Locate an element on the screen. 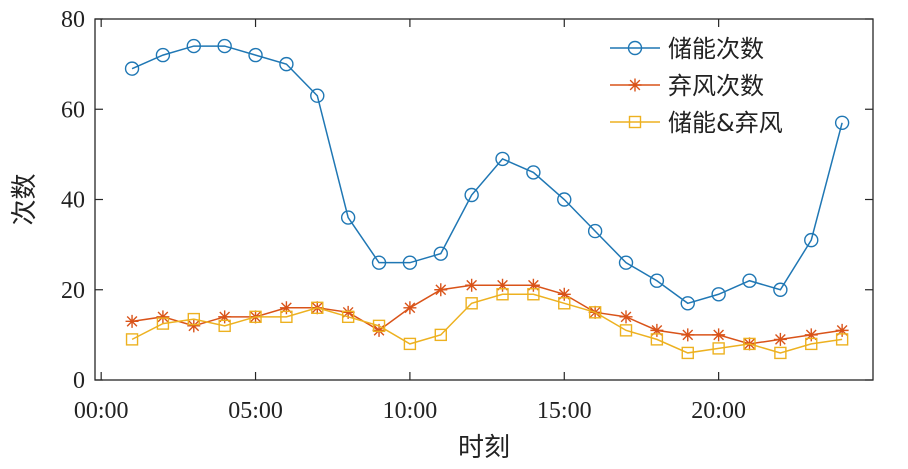  x-tick-label: 05:00 is located at coordinates (255, 411).